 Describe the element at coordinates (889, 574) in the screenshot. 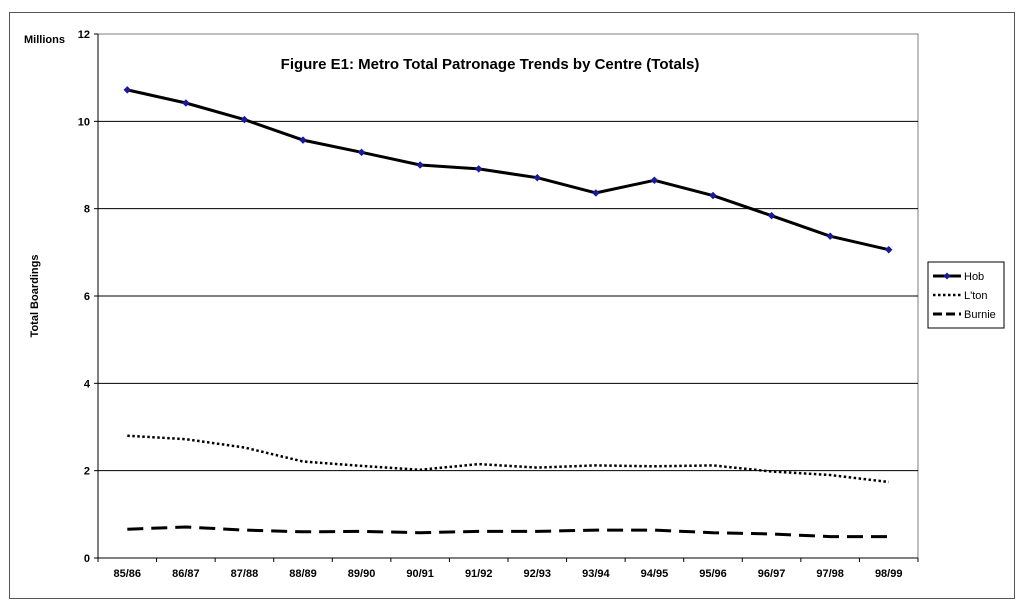

I see `x-tick-label-13: 98/99` at that location.